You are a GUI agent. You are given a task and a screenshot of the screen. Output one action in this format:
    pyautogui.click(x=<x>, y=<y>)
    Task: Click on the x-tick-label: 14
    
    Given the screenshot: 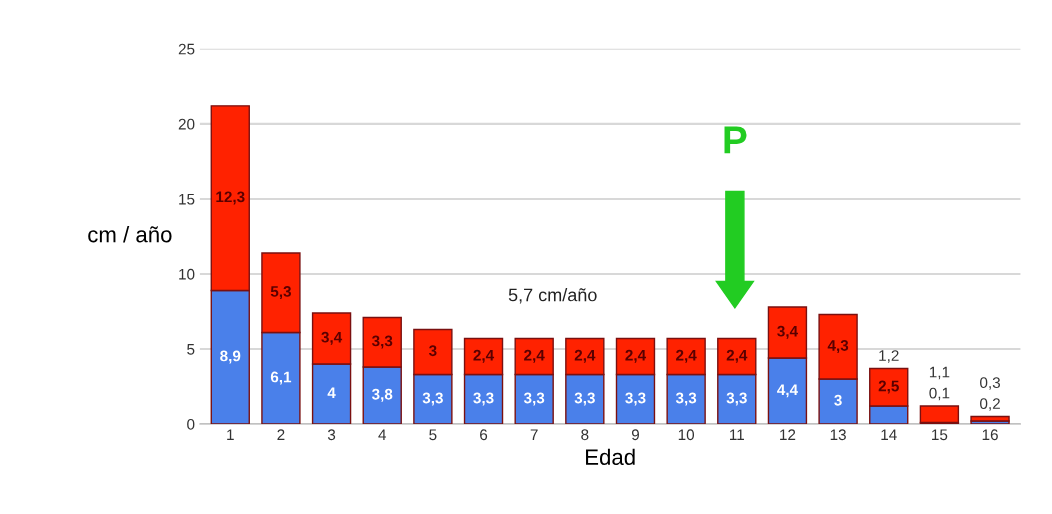 What is the action you would take?
    pyautogui.click(x=889, y=434)
    